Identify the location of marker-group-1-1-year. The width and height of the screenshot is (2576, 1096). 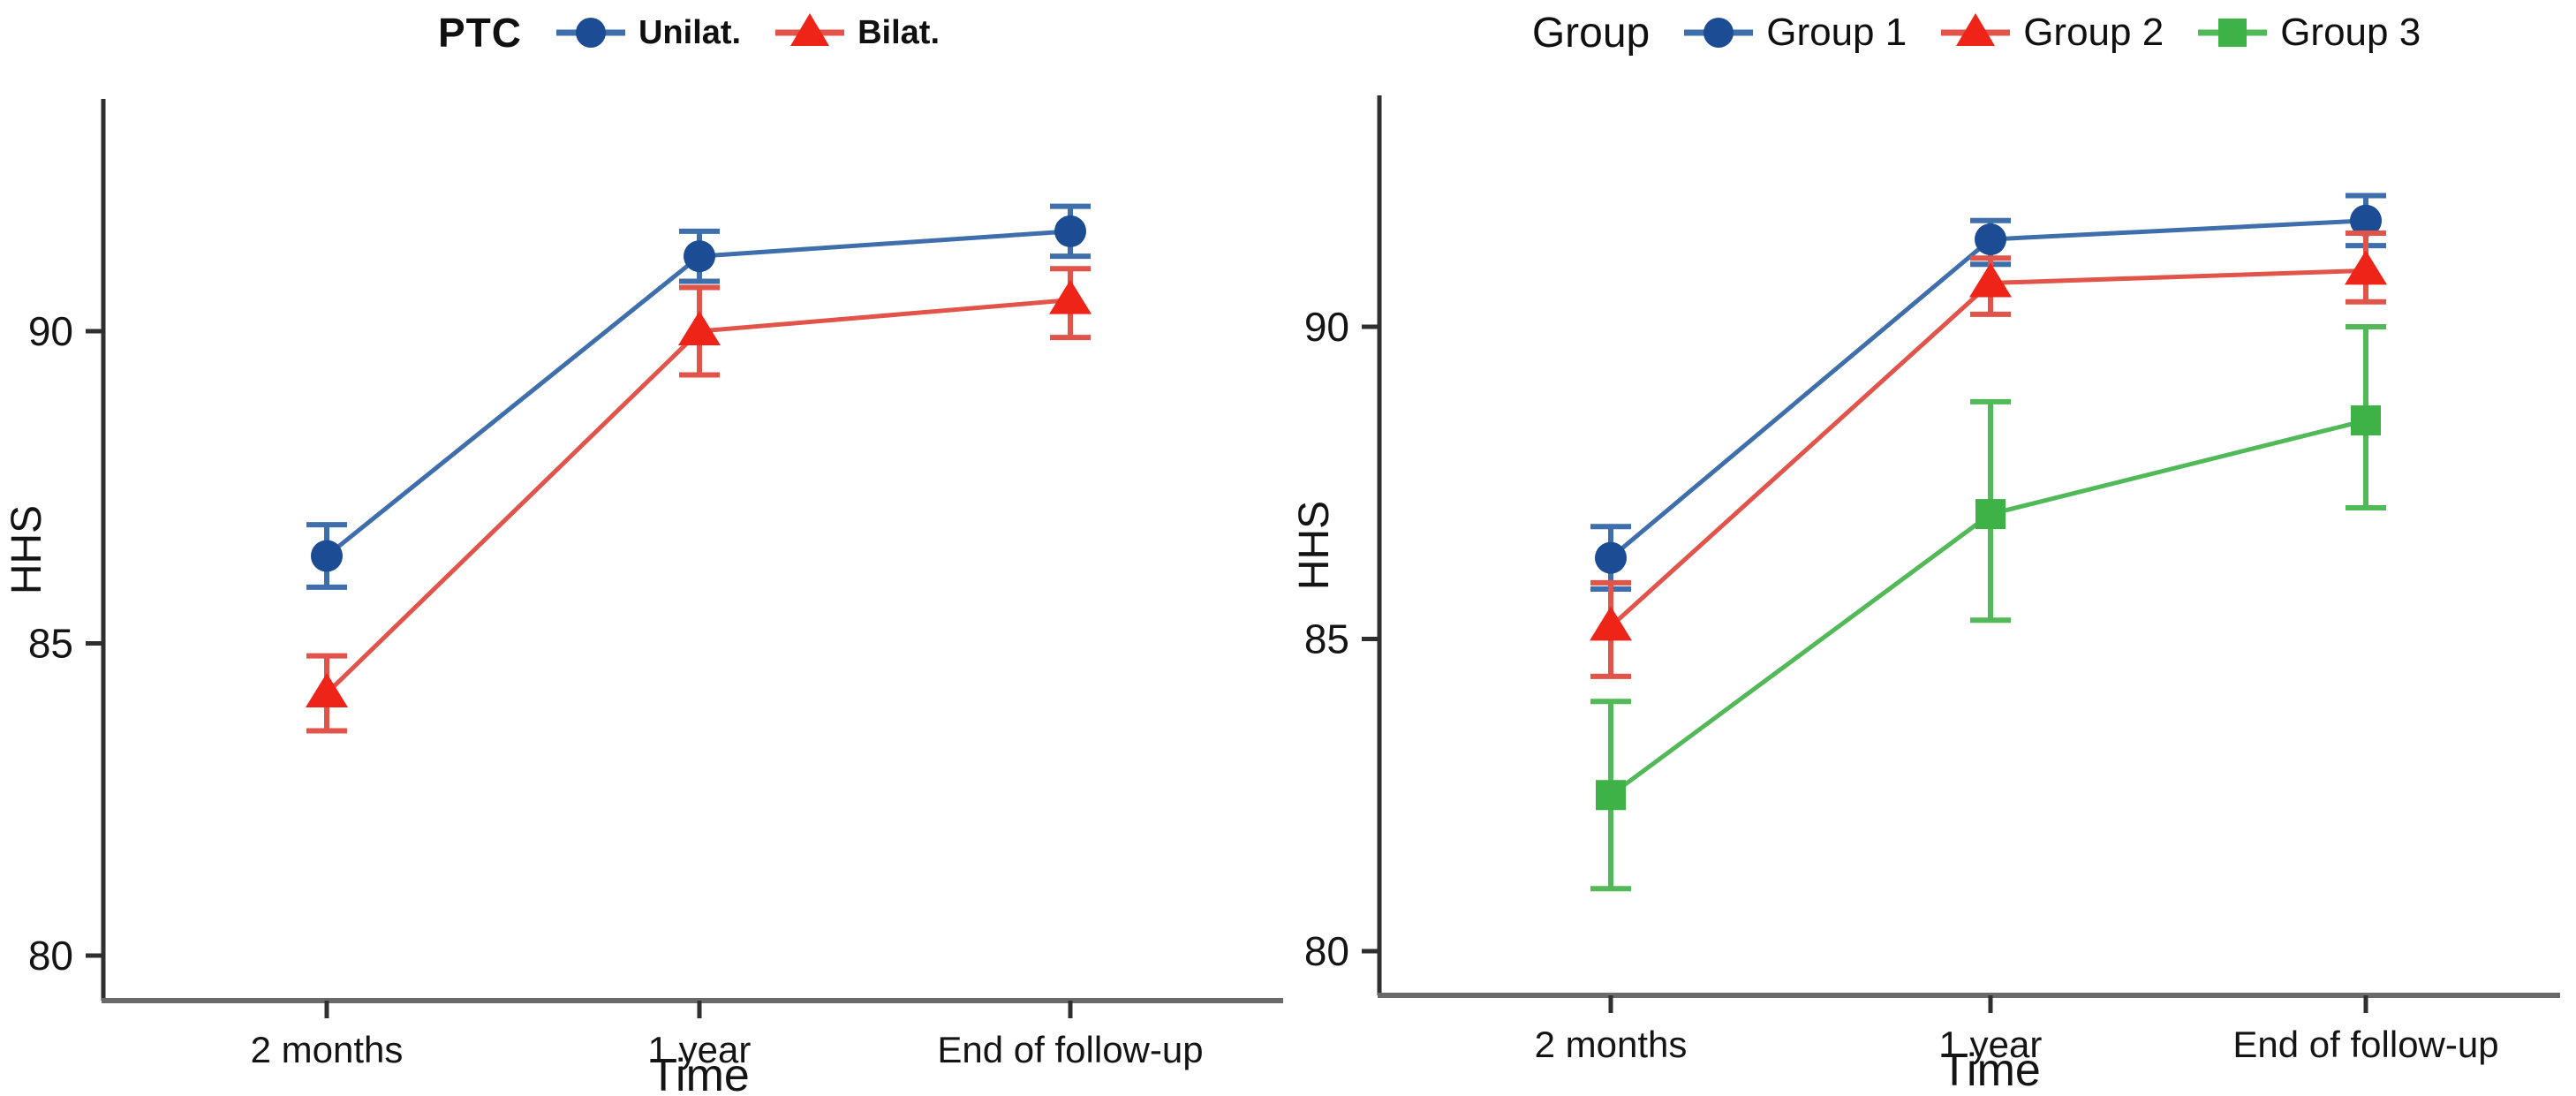
(1990, 239).